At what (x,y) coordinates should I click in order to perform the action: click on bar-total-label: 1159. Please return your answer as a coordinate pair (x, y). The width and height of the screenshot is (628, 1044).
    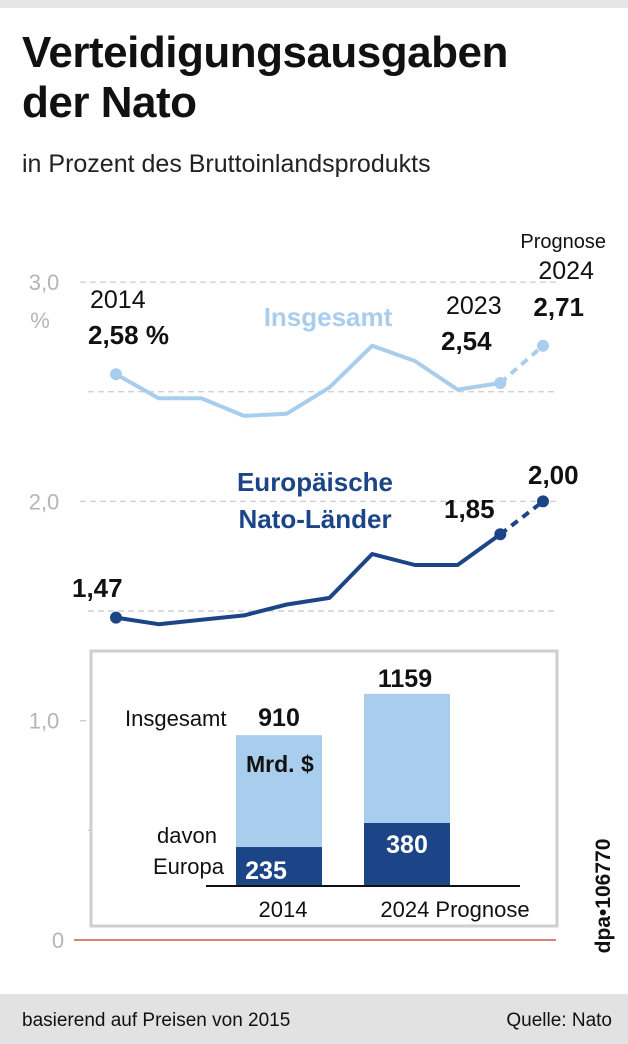
    Looking at the image, I should click on (405, 679).